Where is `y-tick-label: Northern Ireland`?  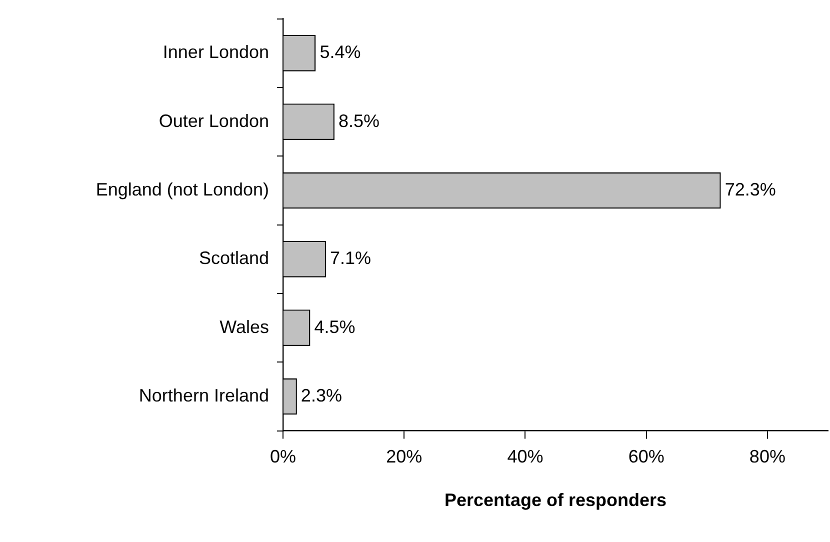
y-tick-label: Northern Ireland is located at coordinates (203, 395).